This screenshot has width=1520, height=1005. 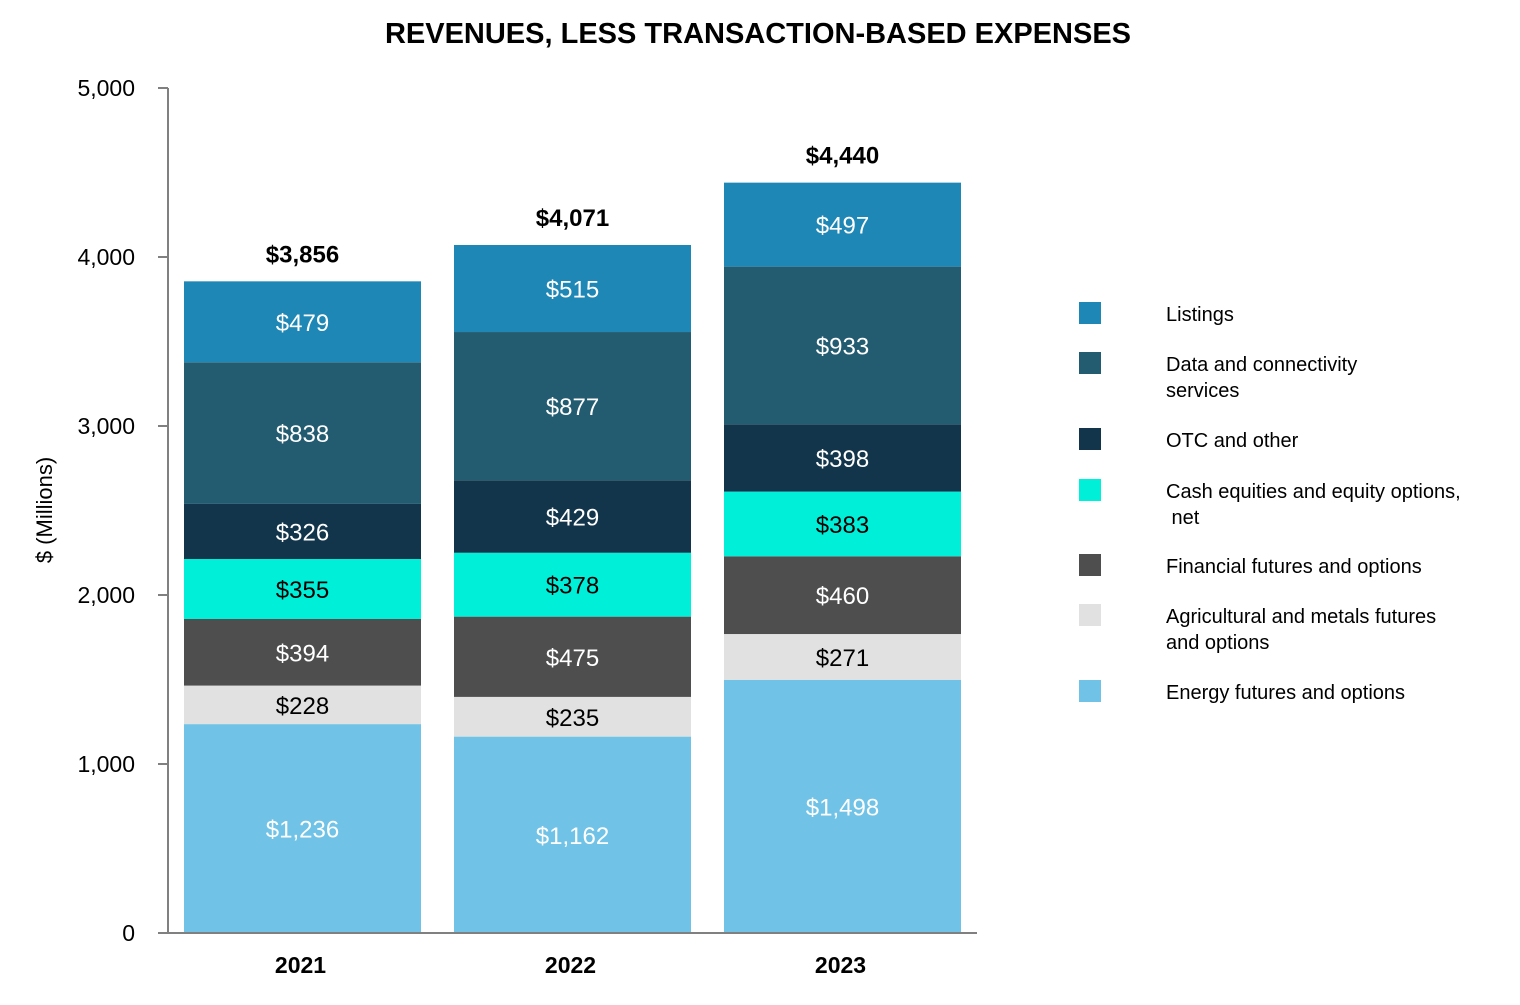 I want to click on data-label: $383, so click(x=842, y=525).